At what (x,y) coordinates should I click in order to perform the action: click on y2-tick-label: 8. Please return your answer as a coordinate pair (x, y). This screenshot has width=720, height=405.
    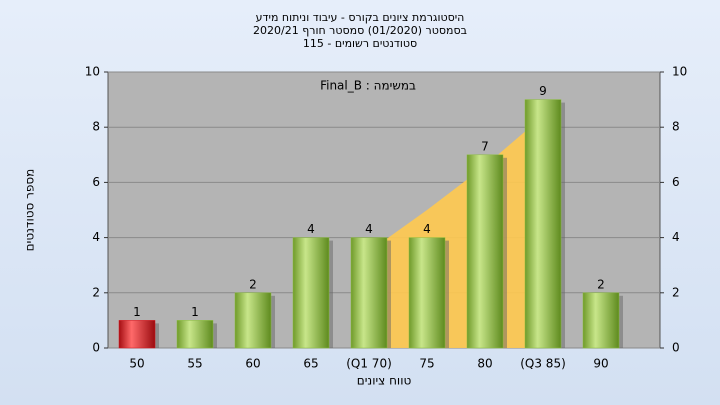
    Looking at the image, I should click on (676, 127).